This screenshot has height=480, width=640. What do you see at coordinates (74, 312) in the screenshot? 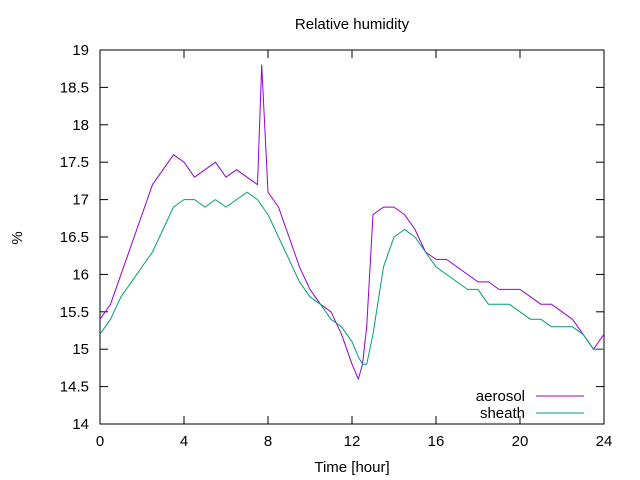
I see `y-tick-label: 15.5` at bounding box center [74, 312].